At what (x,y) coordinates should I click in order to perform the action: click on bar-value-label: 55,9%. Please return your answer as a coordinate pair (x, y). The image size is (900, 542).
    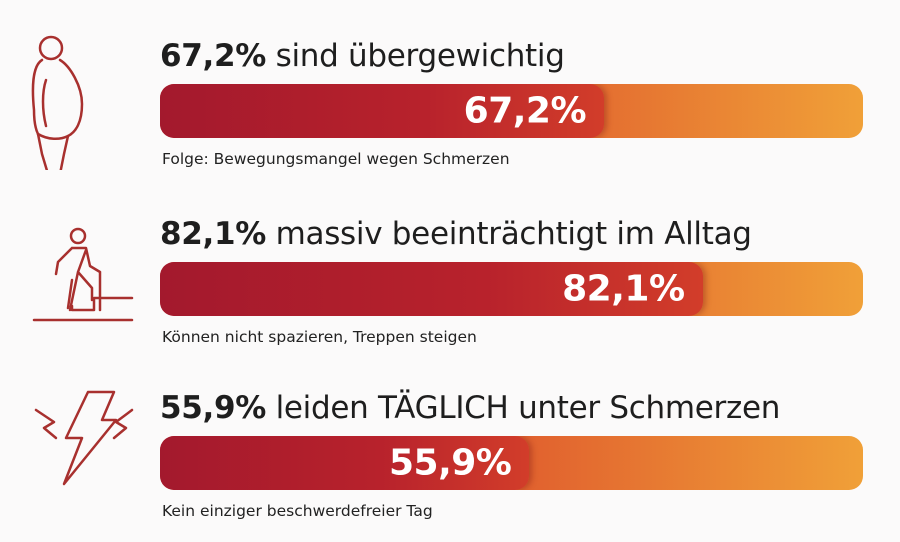
    Looking at the image, I should click on (450, 463).